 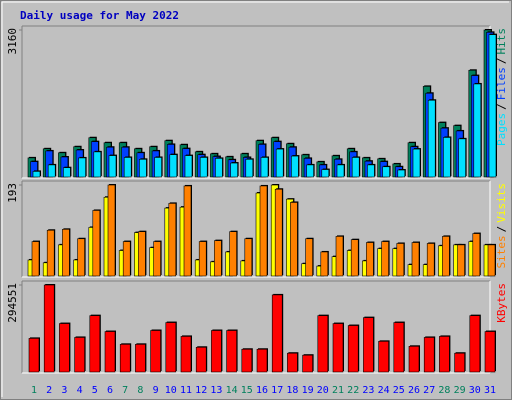 What do you see at coordinates (353, 390) in the screenshot?
I see `x-tick-label: 22` at bounding box center [353, 390].